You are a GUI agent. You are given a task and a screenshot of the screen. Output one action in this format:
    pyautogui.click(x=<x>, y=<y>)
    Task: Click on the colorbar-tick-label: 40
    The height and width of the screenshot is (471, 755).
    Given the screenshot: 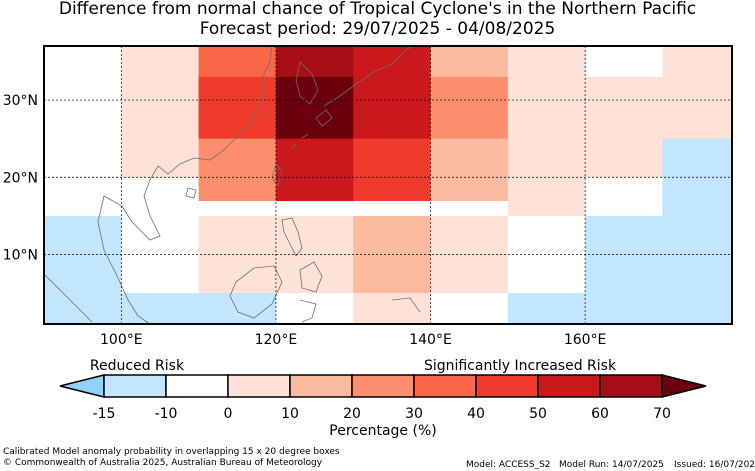 What is the action you would take?
    pyautogui.click(x=476, y=414)
    